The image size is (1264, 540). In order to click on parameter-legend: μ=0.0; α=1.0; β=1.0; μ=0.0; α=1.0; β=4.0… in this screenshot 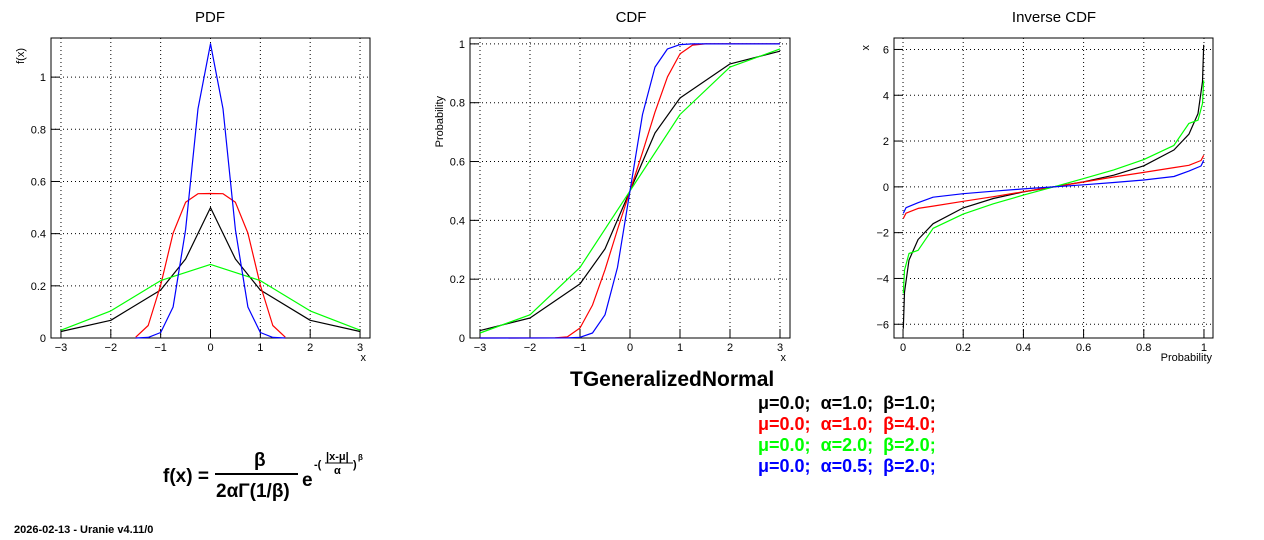, I will do `click(847, 435)`.